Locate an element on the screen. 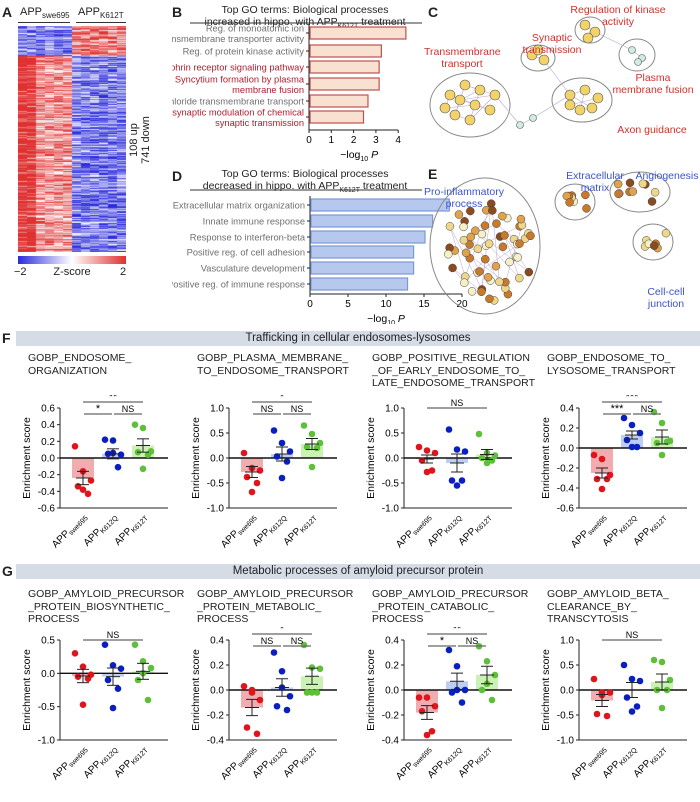  category-label: Vasculature development is located at coordinates (253, 269).